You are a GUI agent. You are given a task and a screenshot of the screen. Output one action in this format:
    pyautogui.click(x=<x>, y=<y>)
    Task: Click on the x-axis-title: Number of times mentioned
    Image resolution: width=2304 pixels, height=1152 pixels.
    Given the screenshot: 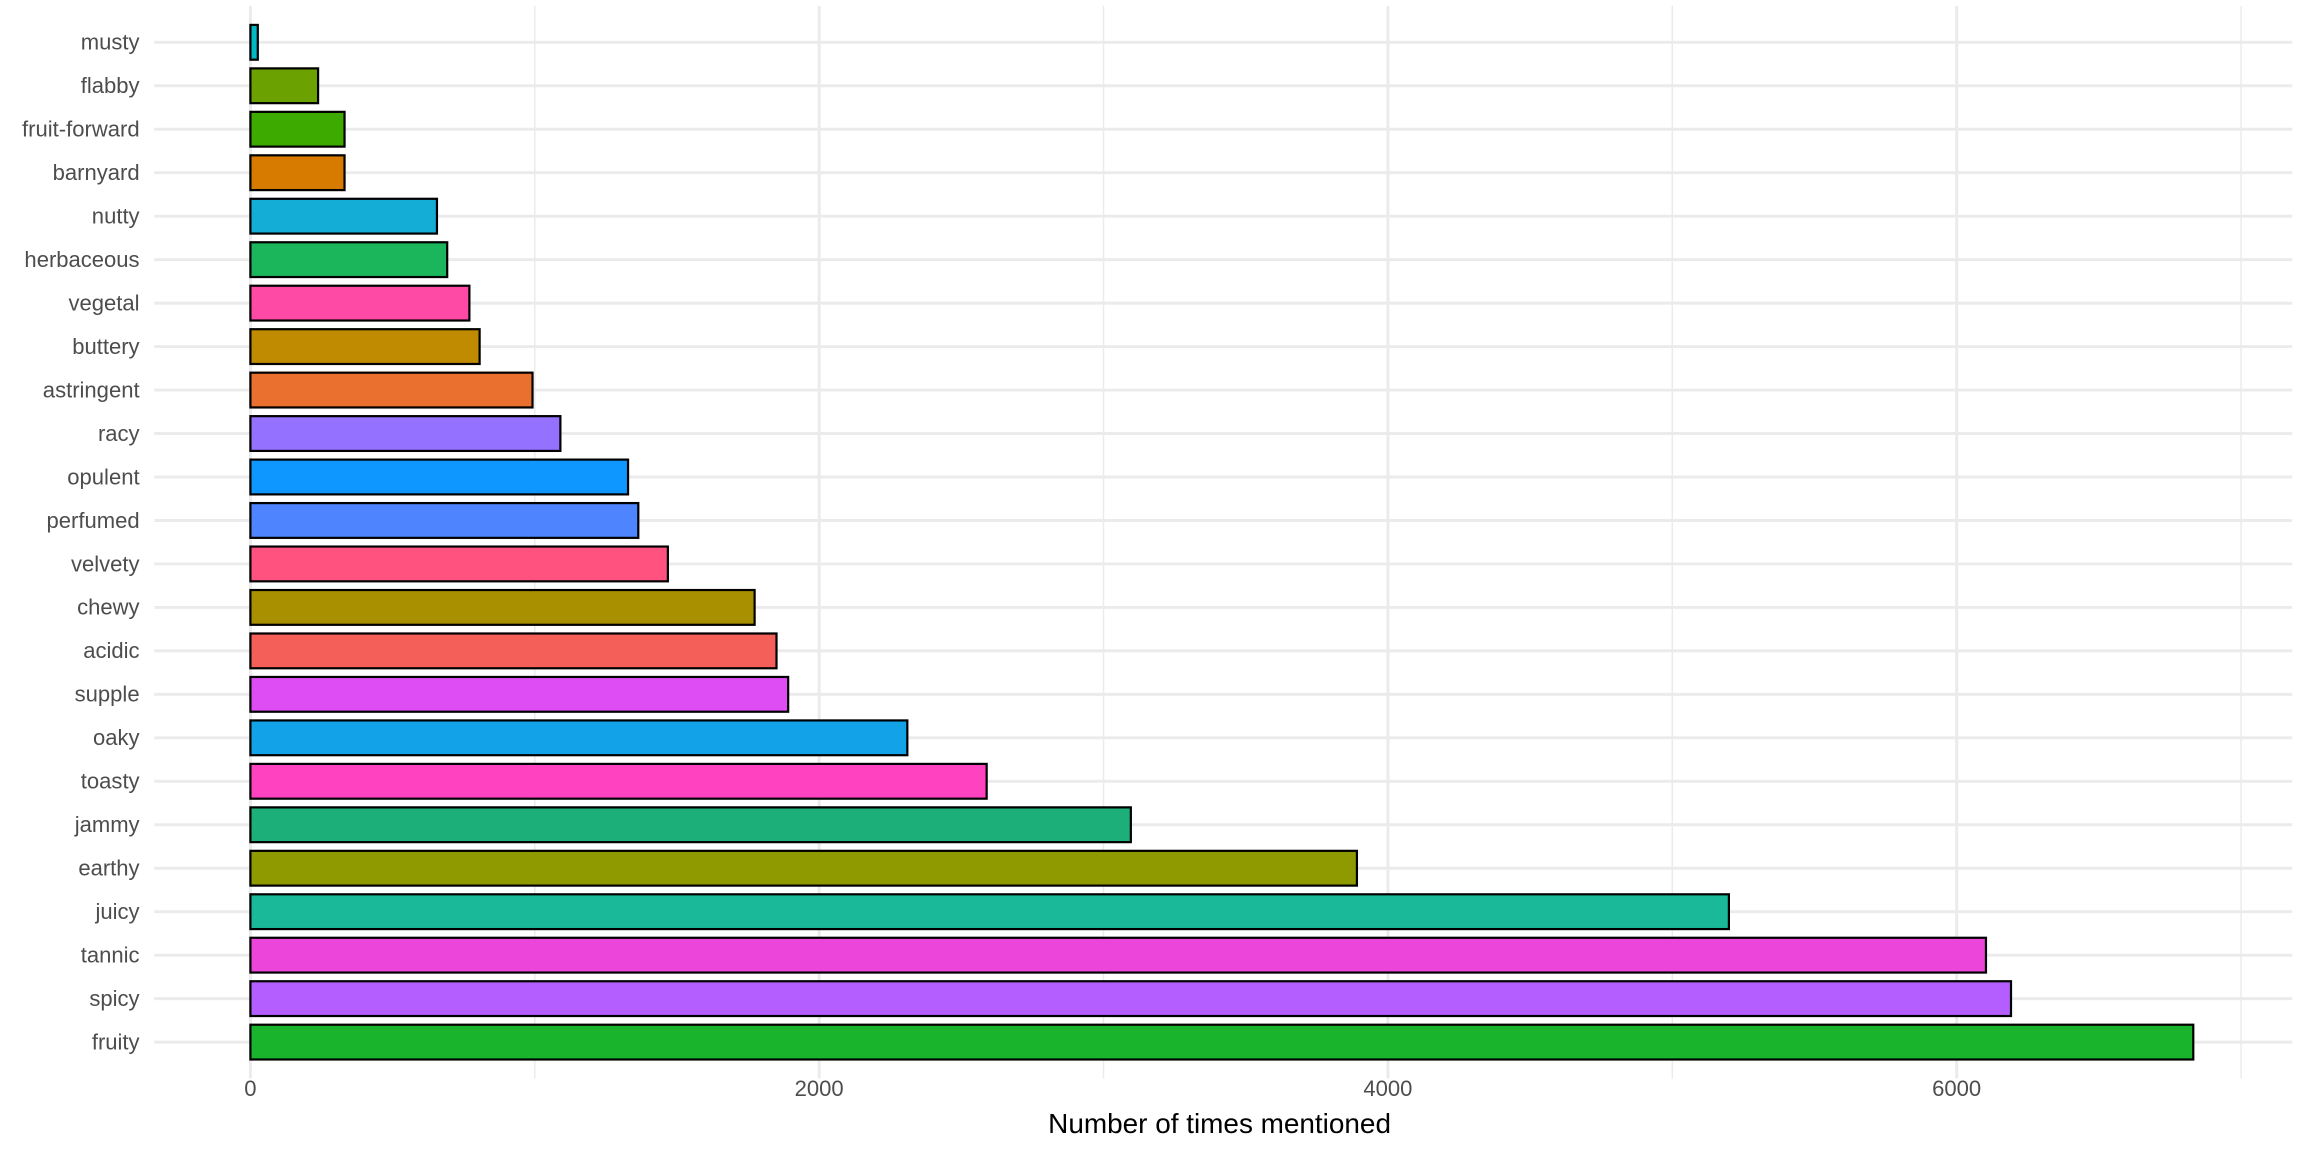 What is the action you would take?
    pyautogui.click(x=1219, y=1123)
    